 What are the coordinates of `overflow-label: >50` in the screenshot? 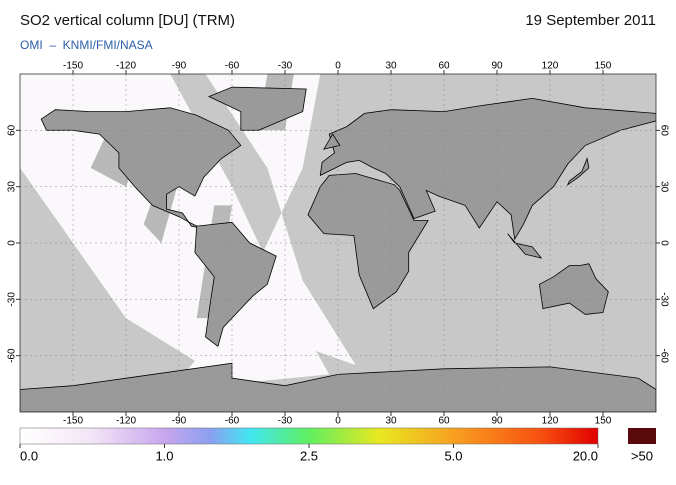 It's located at (642, 455).